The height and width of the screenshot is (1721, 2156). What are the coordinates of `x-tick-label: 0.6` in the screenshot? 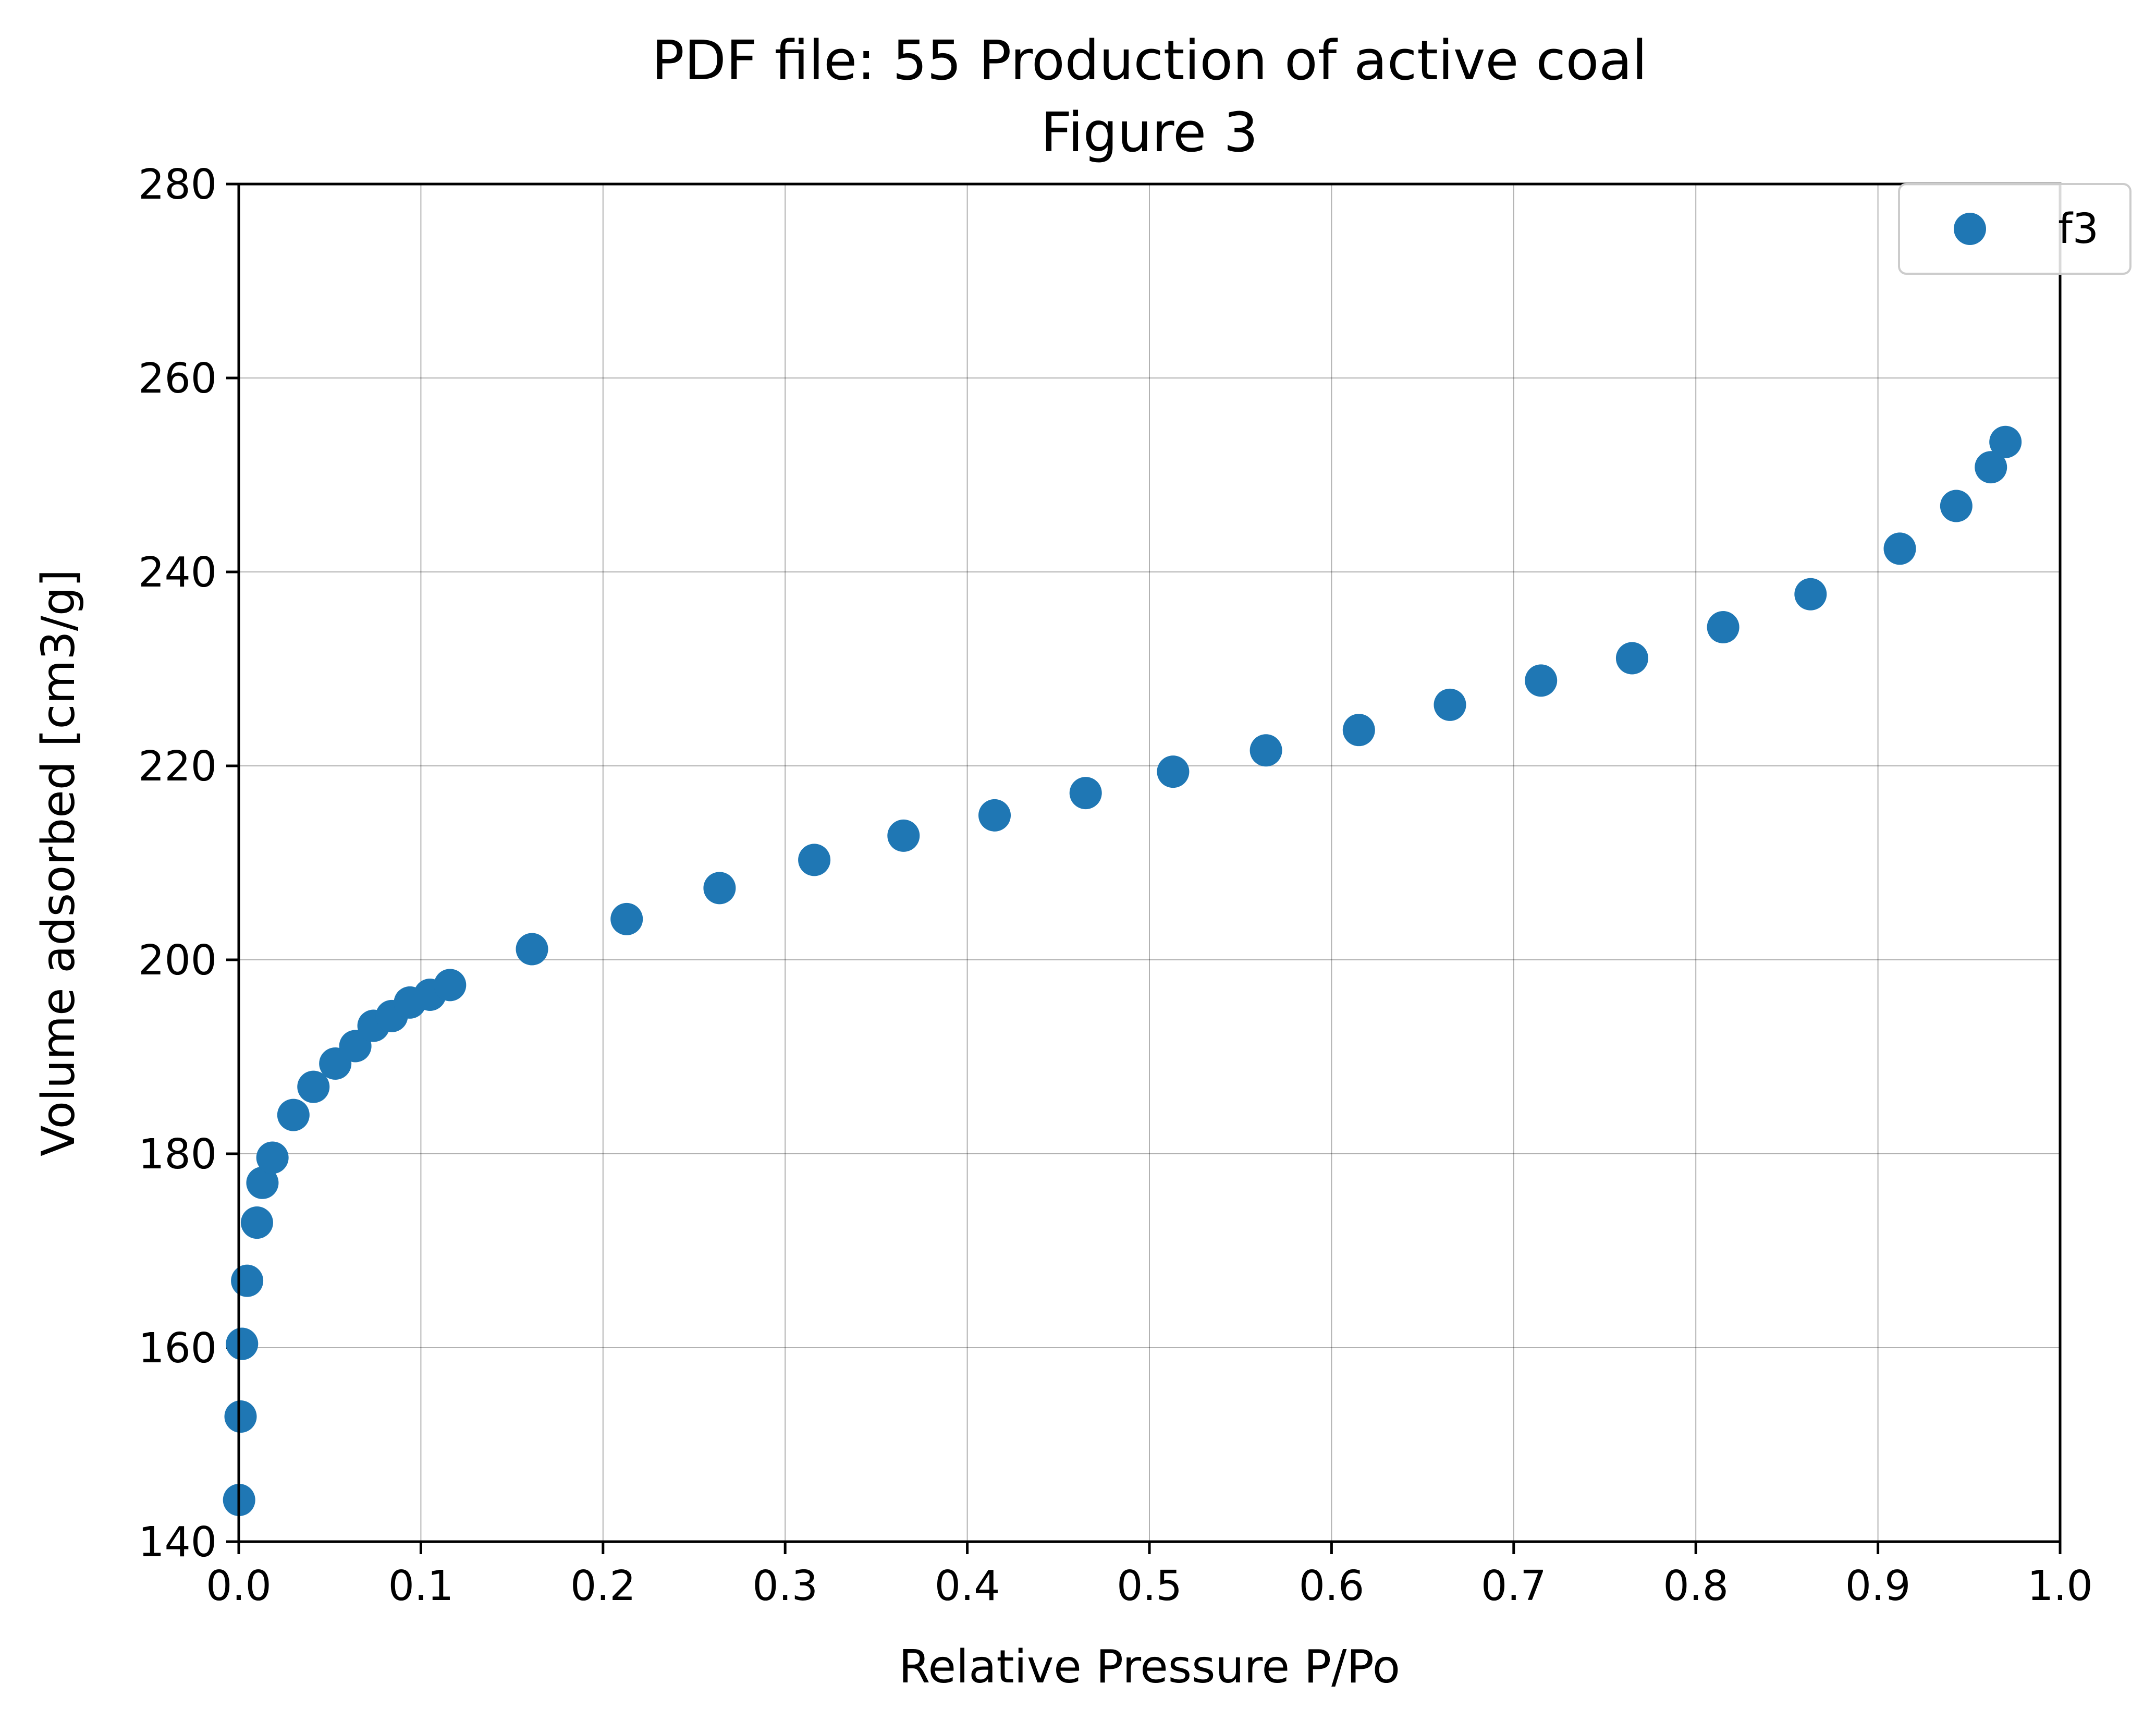 It's located at (1332, 1586).